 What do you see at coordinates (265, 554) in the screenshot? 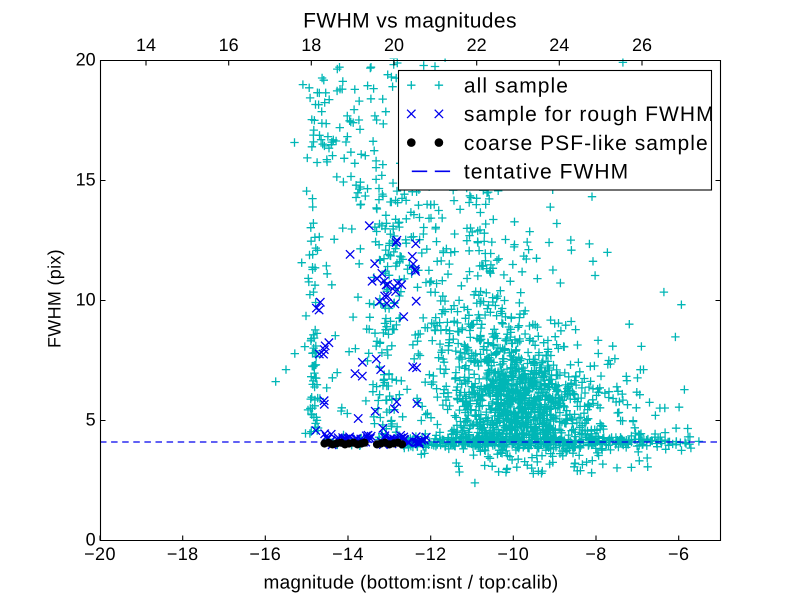
I see `svg-text: −16` at bounding box center [265, 554].